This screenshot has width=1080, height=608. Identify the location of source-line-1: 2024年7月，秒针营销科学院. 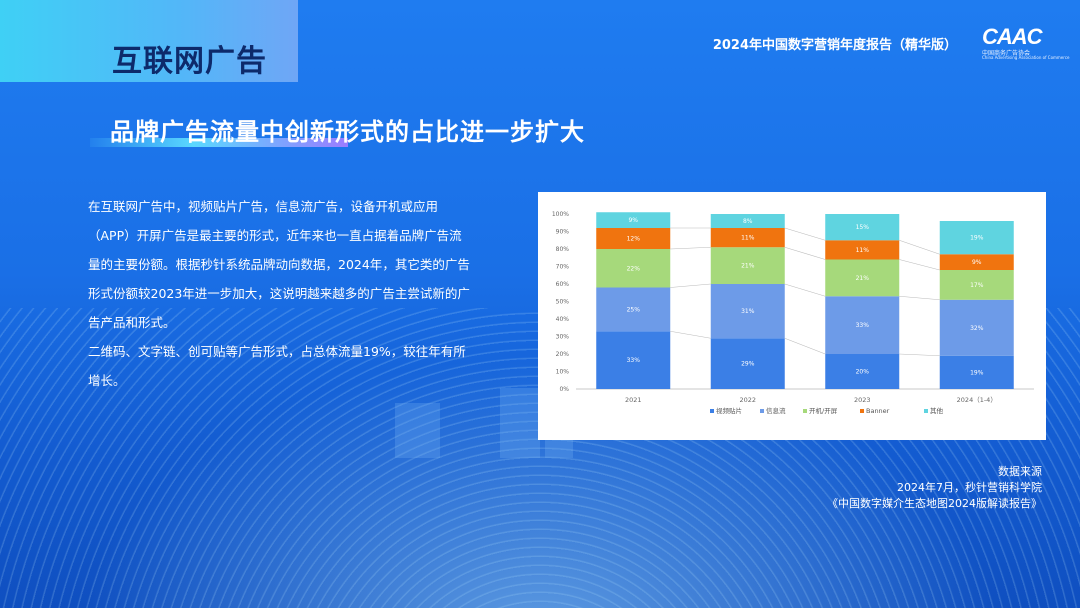
(969, 487).